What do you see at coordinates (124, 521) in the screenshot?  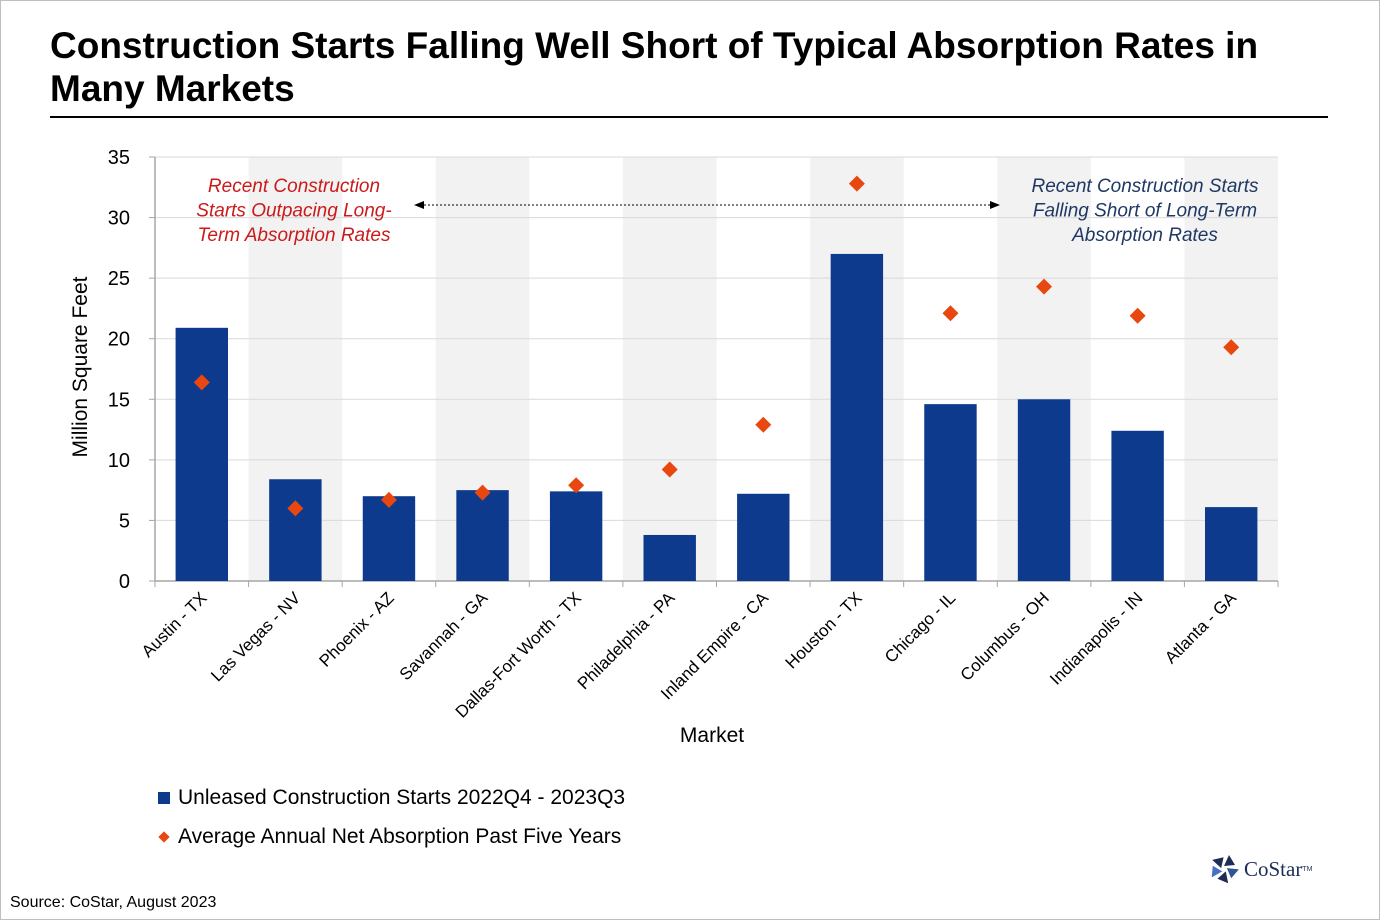 I see `y-tick-label: 5` at bounding box center [124, 521].